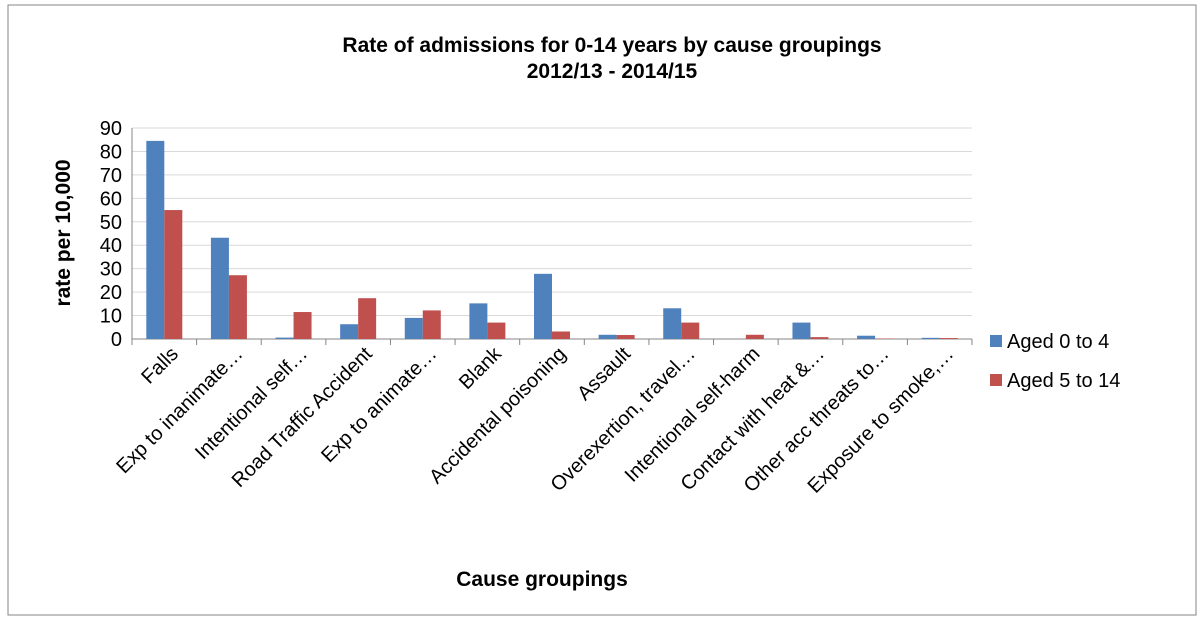 The image size is (1203, 620). I want to click on y-axis-title: rate per 10,000, so click(63, 232).